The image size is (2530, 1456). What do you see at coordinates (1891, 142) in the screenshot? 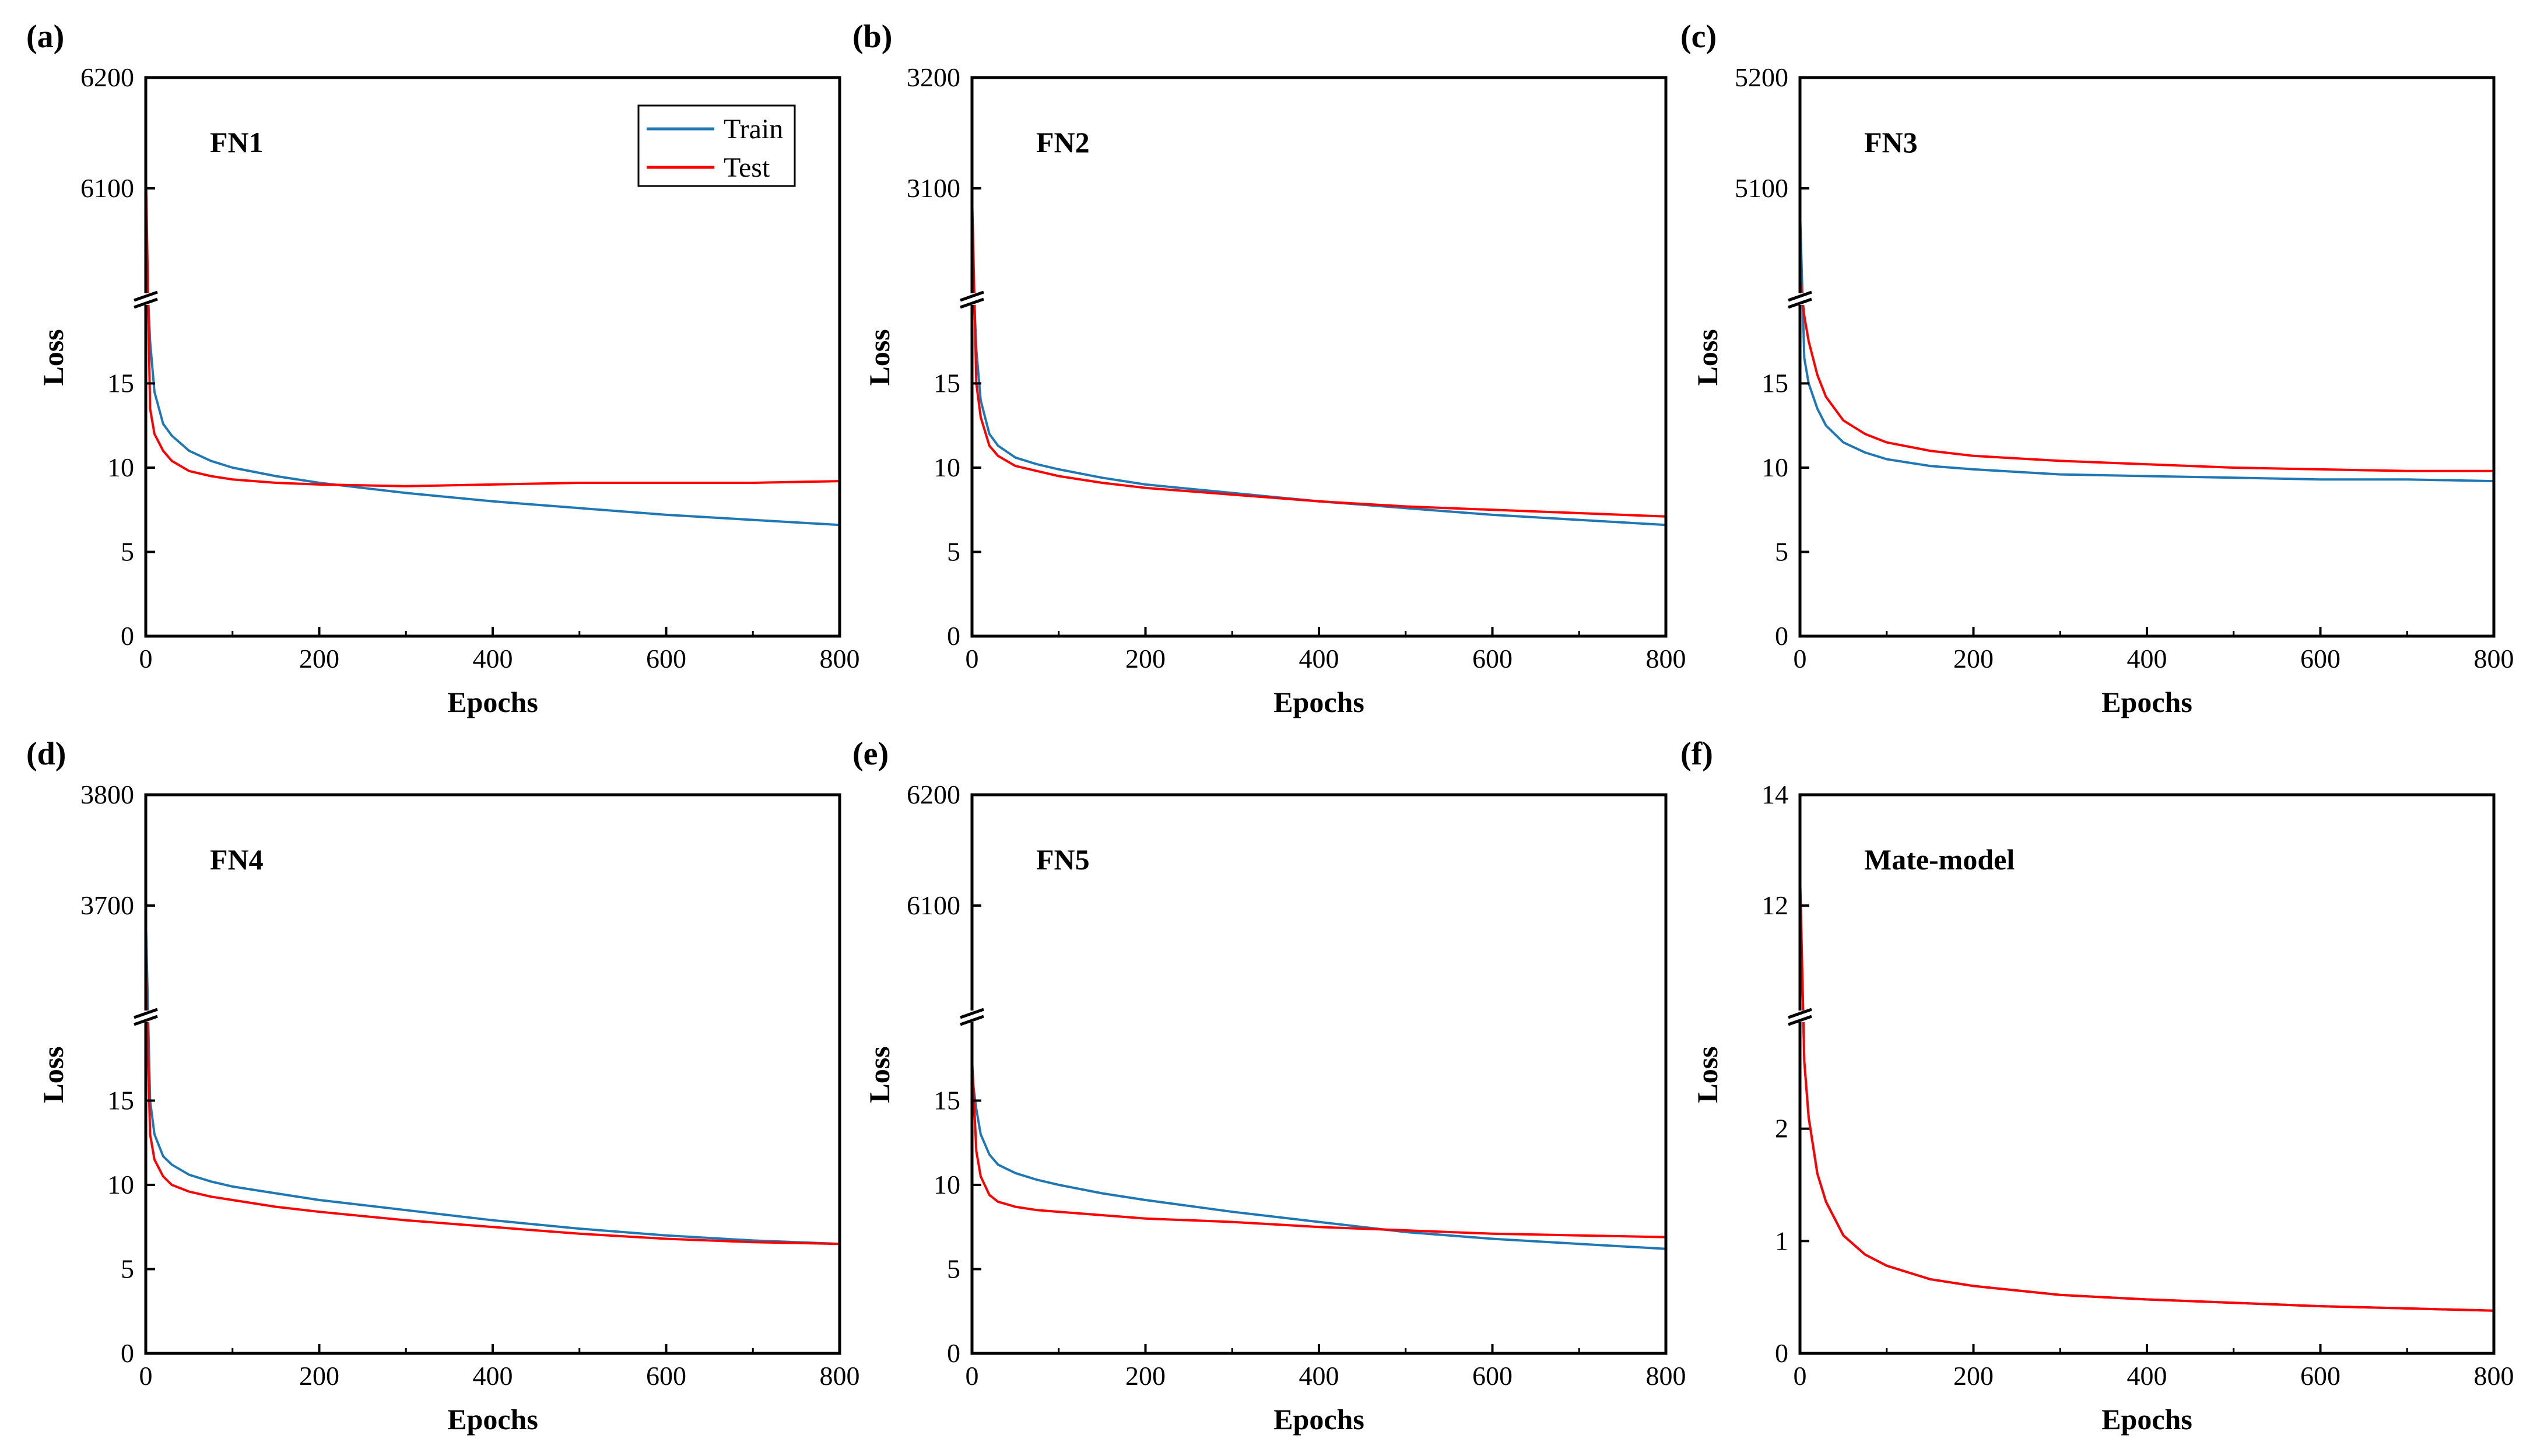
I see `panel-title: FN3` at bounding box center [1891, 142].